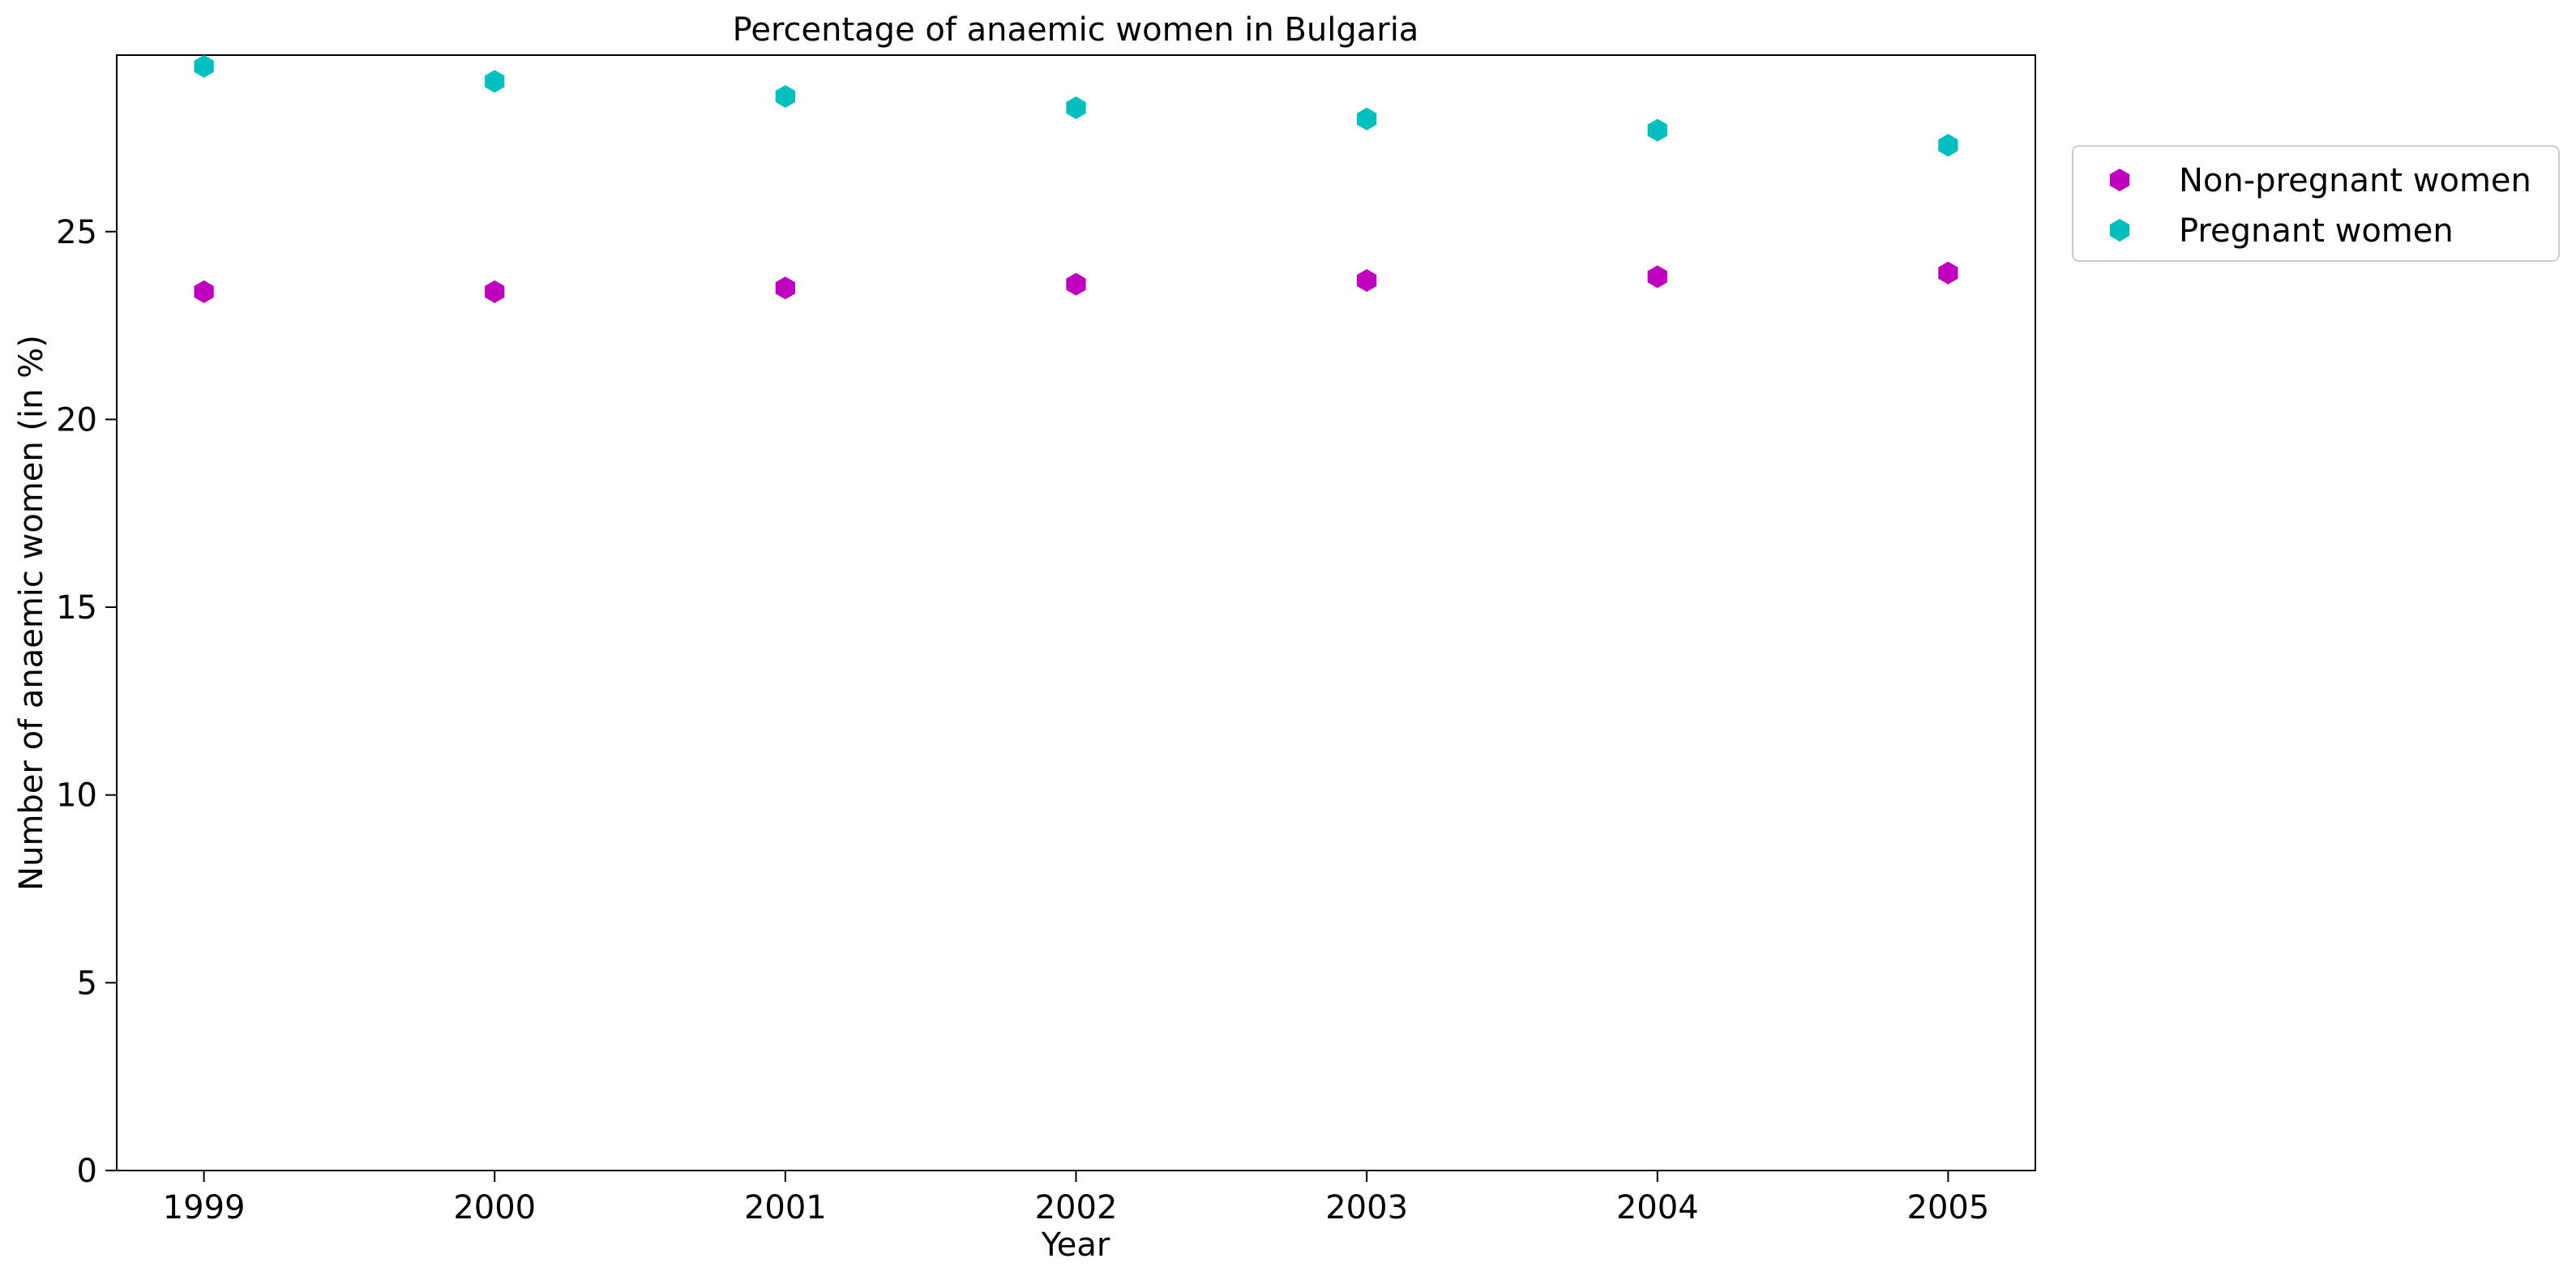 This screenshot has height=1284, width=2576. I want to click on y-tick-label: 10, so click(76, 796).